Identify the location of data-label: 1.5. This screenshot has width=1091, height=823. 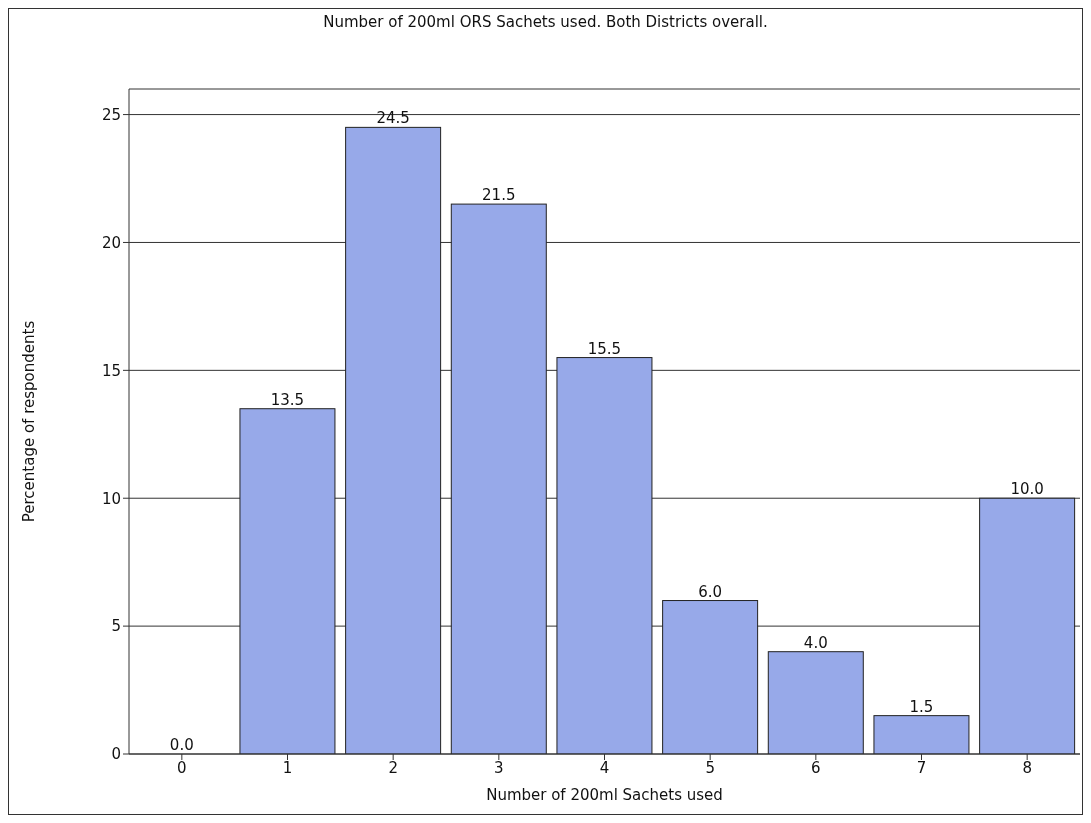
(921, 706).